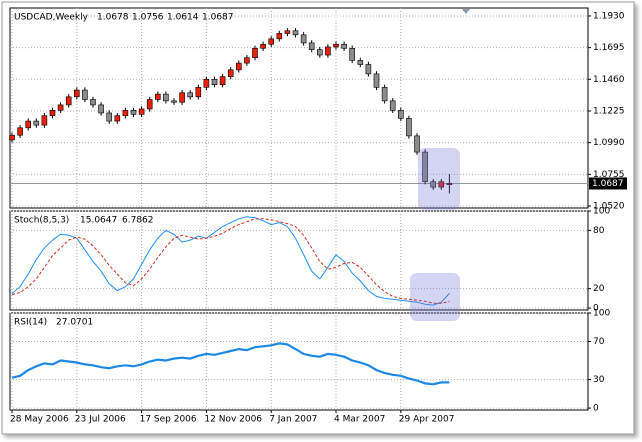 The height and width of the screenshot is (442, 642). I want to click on x-tick-label: 28 May 2006, so click(39, 420).